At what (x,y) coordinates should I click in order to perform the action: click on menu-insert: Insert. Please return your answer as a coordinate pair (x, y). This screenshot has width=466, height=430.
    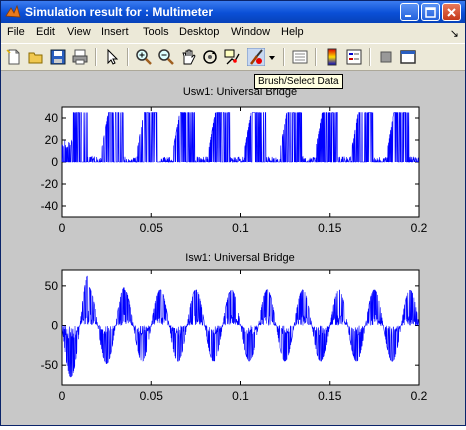
    Looking at the image, I should click on (115, 32).